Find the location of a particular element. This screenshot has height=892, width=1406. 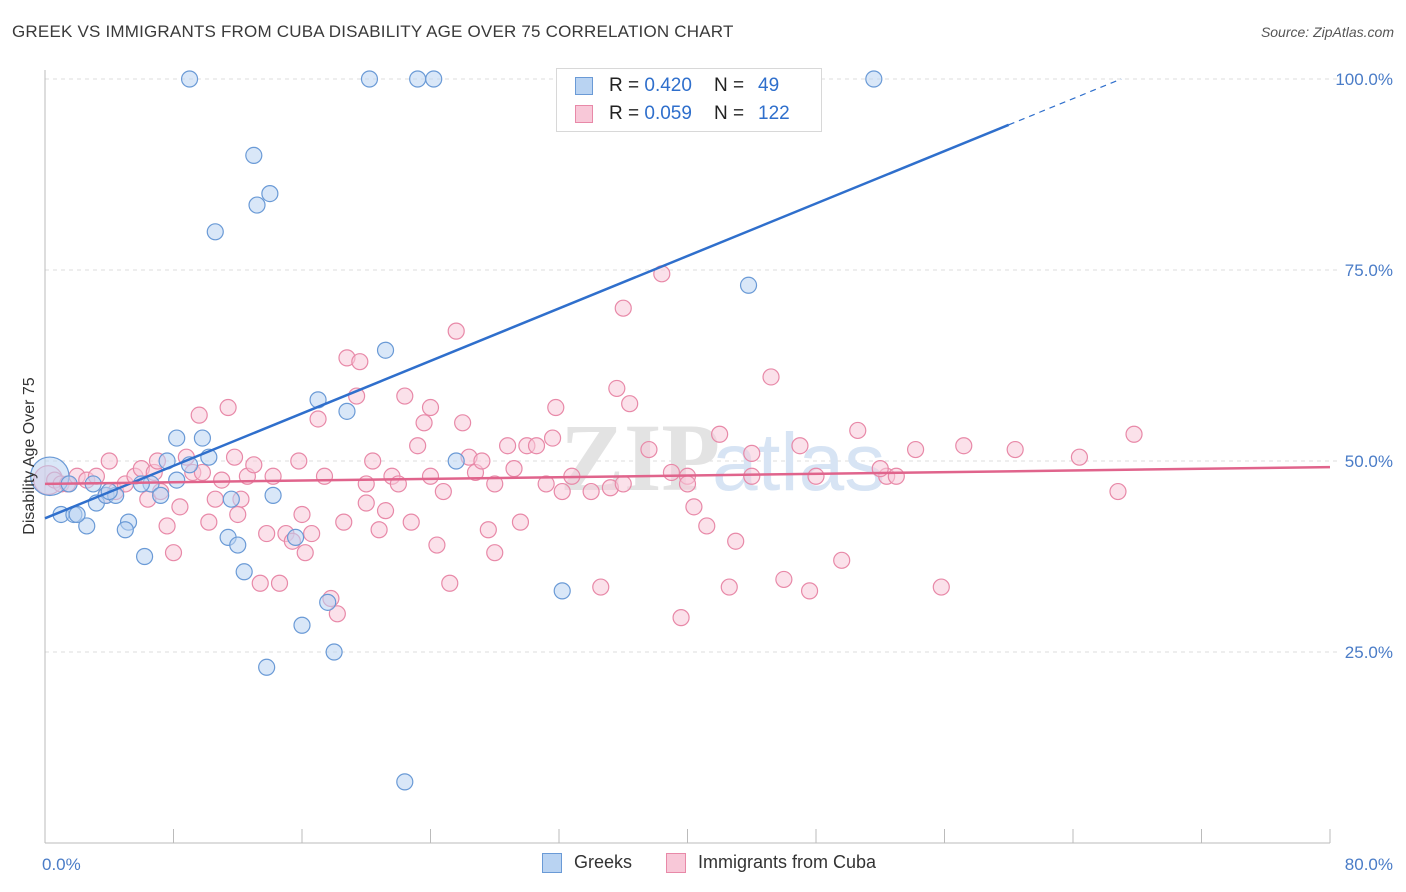

greeks-n-label: N = is located at coordinates (729, 85).